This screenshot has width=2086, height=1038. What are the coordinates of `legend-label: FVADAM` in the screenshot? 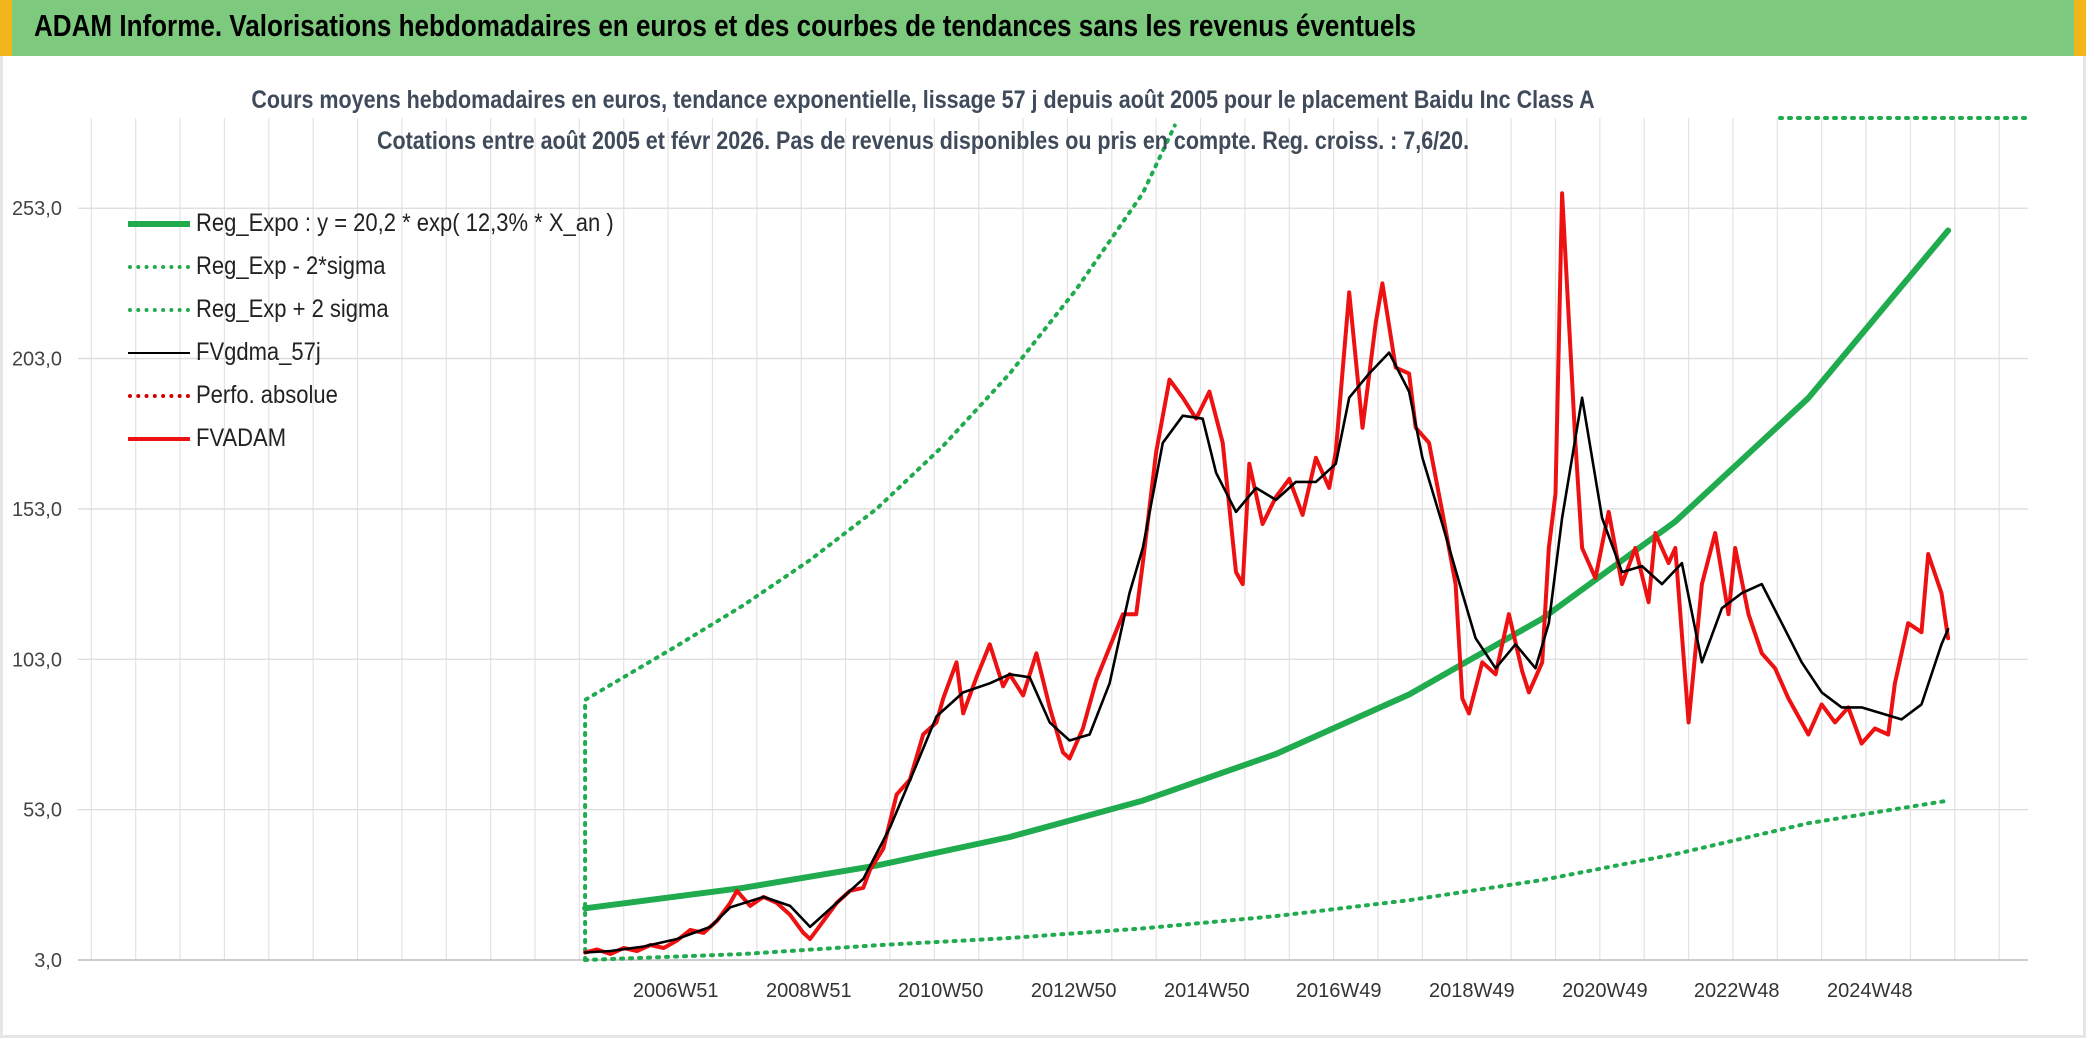 It's located at (241, 438).